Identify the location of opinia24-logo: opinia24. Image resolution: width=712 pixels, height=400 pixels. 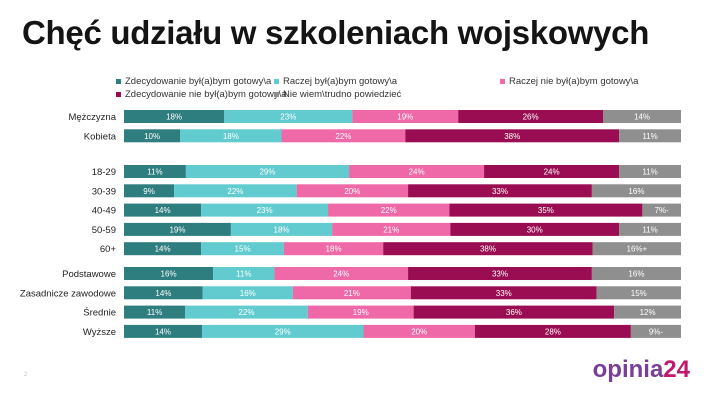
(641, 370).